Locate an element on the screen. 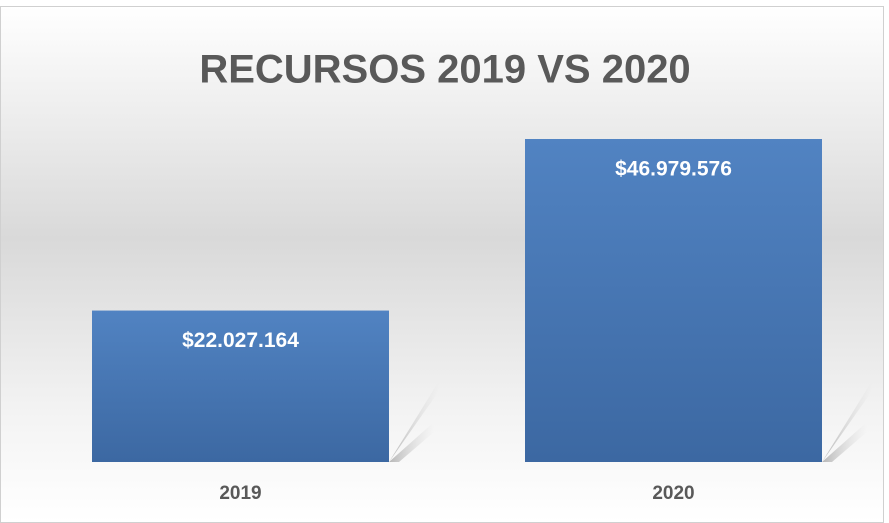  x-tick-label: 2019 is located at coordinates (240, 493).